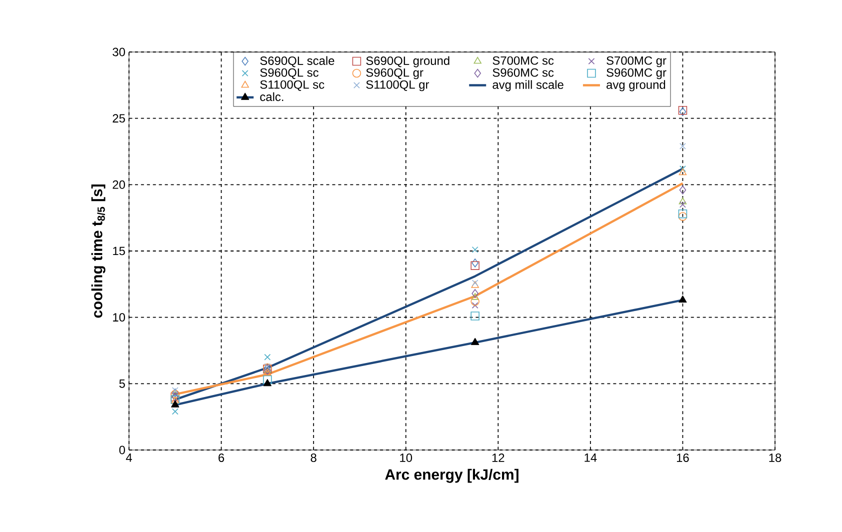  I want to click on legend-label: S690QL scale, so click(297, 62).